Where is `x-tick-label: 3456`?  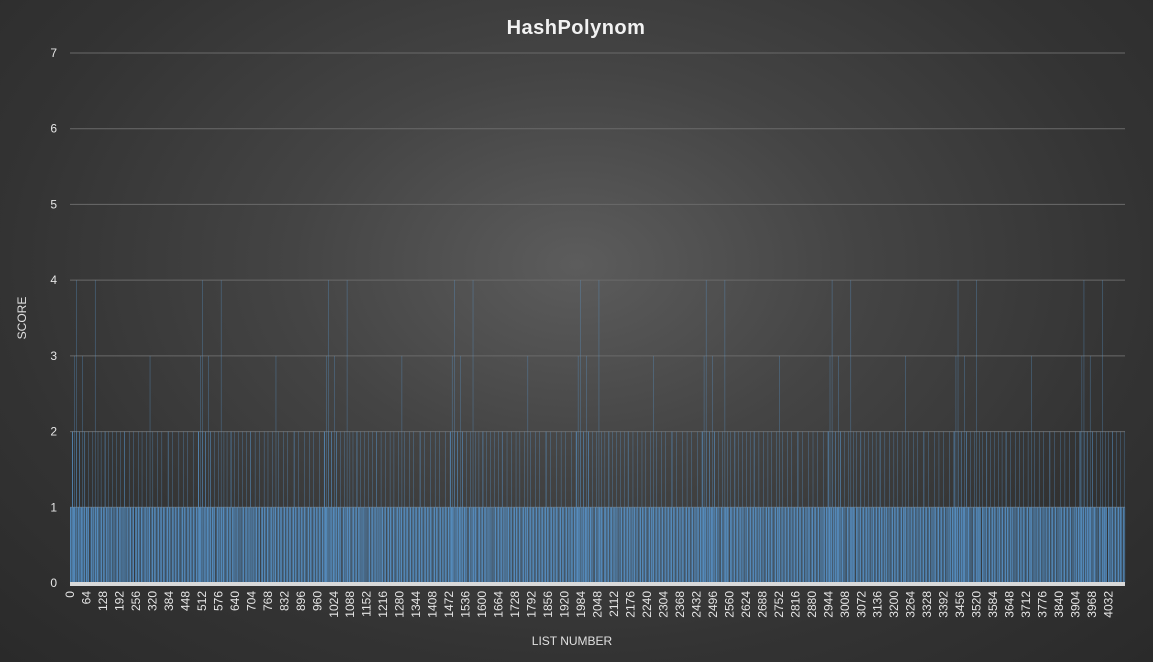 x-tick-label: 3456 is located at coordinates (960, 604).